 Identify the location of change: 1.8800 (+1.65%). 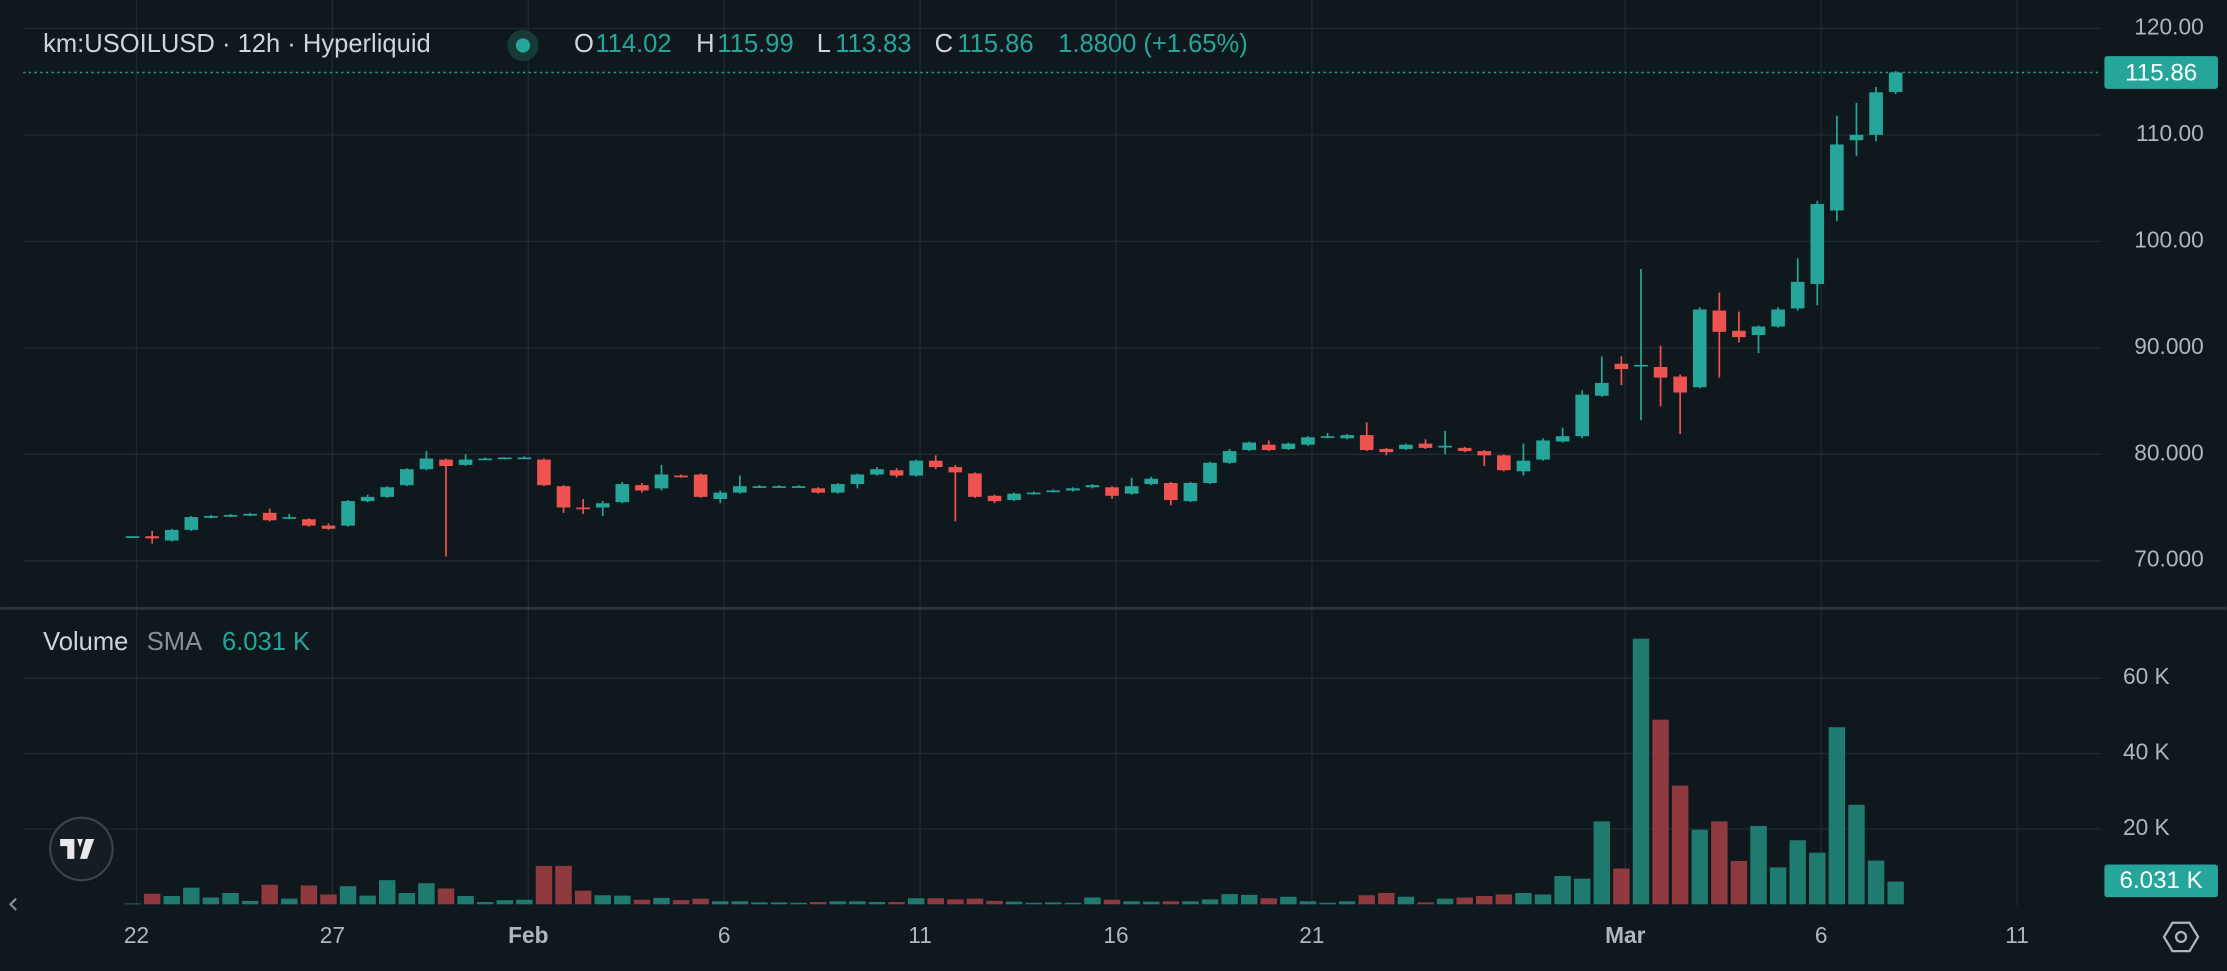
(1153, 44).